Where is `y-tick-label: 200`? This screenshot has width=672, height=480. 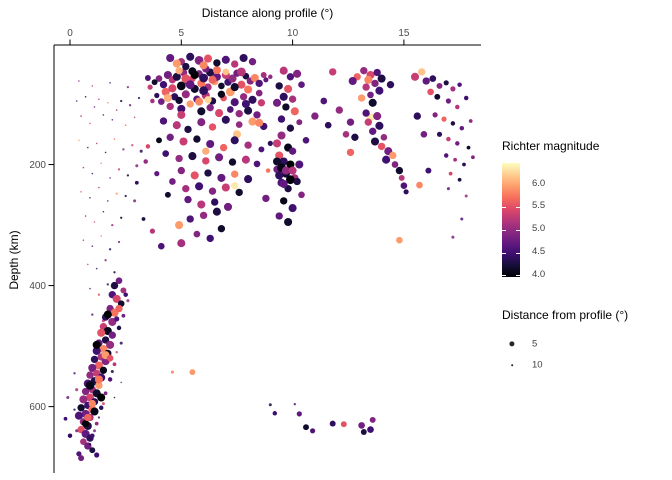
y-tick-label: 200 is located at coordinates (37, 165).